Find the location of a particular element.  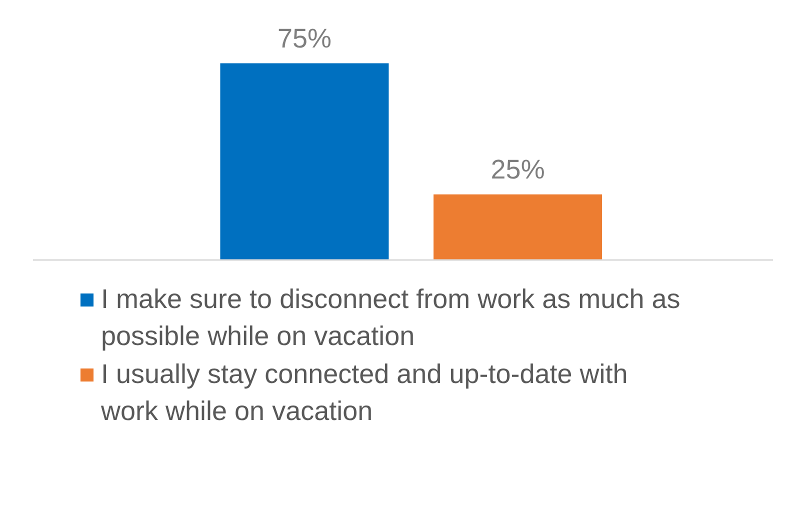

data-label: 75% is located at coordinates (304, 38).